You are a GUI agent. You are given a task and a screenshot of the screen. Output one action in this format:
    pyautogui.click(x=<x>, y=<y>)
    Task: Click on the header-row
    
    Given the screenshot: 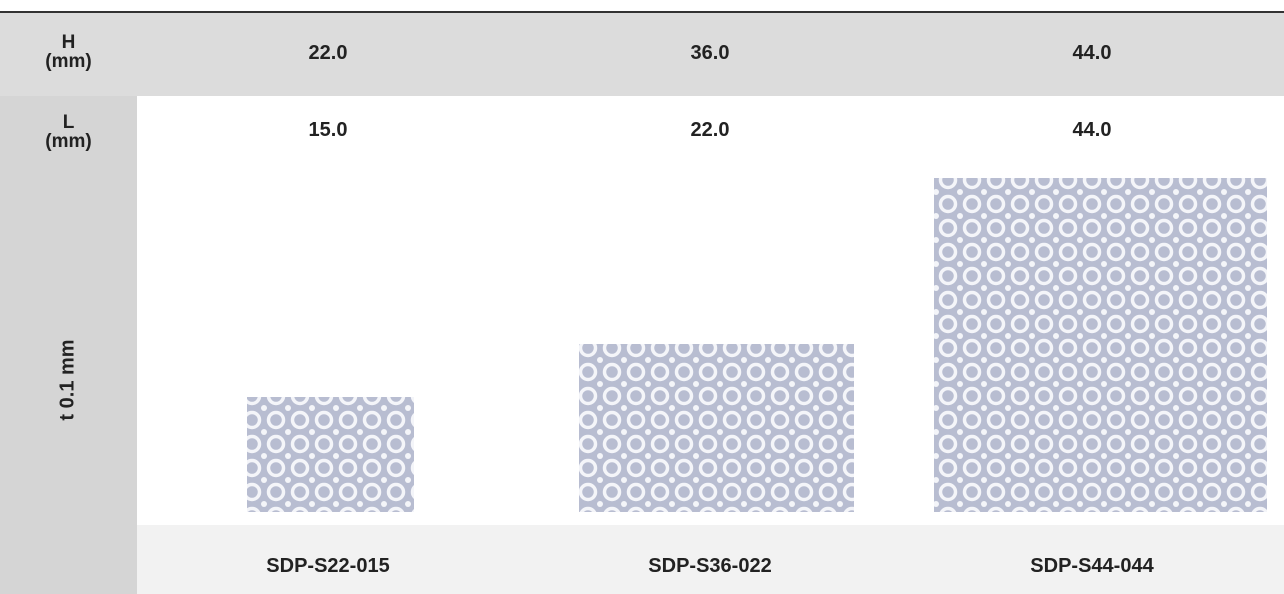 What is the action you would take?
    pyautogui.click(x=642, y=54)
    